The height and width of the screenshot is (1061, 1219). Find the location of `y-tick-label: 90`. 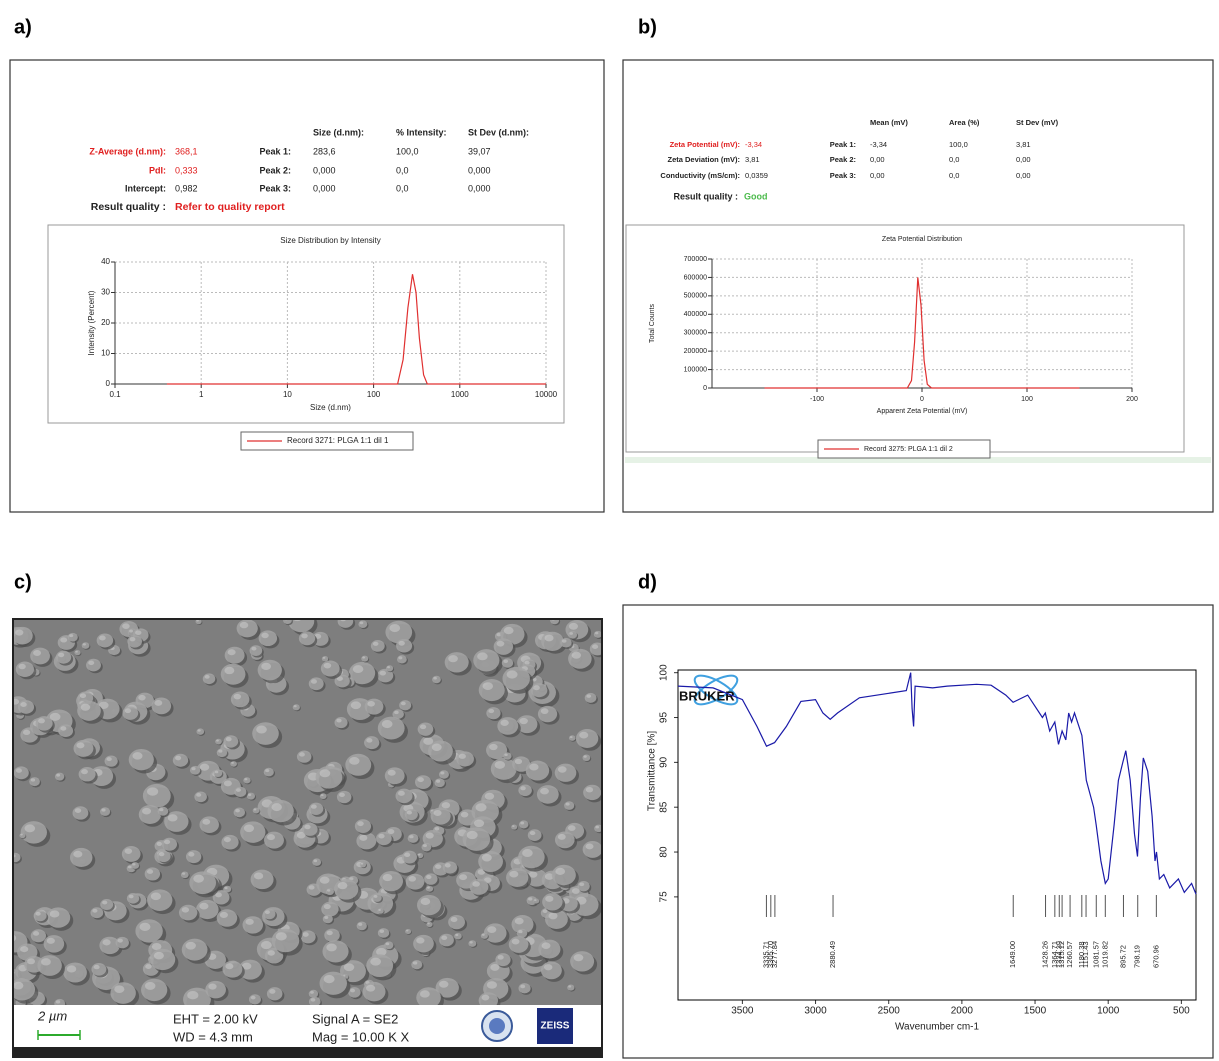

y-tick-label: 90 is located at coordinates (664, 762).